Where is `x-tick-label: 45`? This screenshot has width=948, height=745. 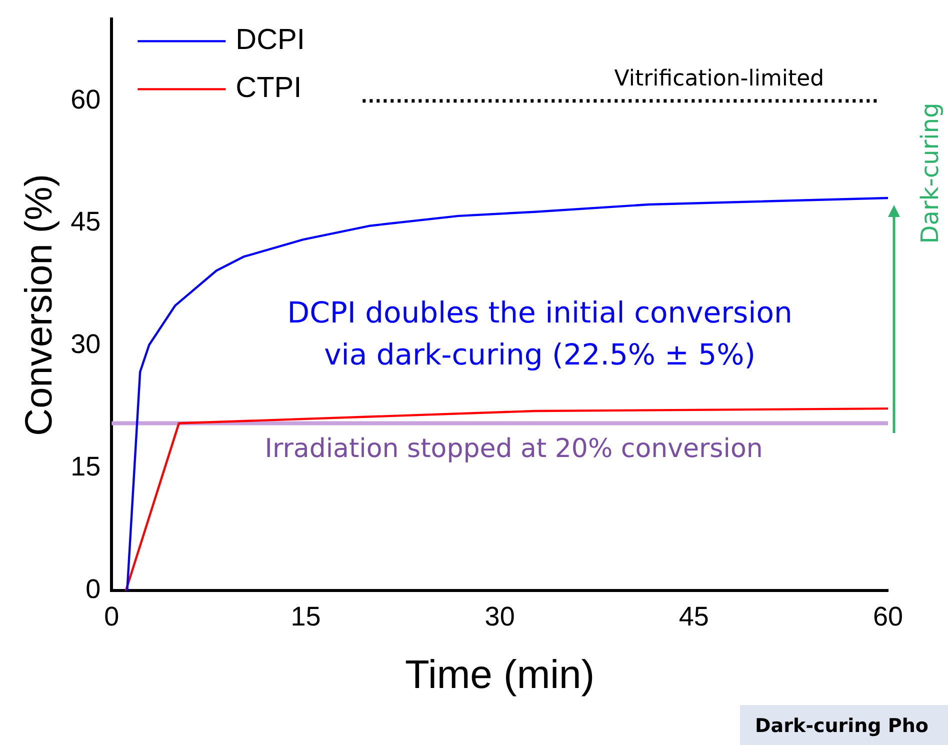
x-tick-label: 45 is located at coordinates (693, 616).